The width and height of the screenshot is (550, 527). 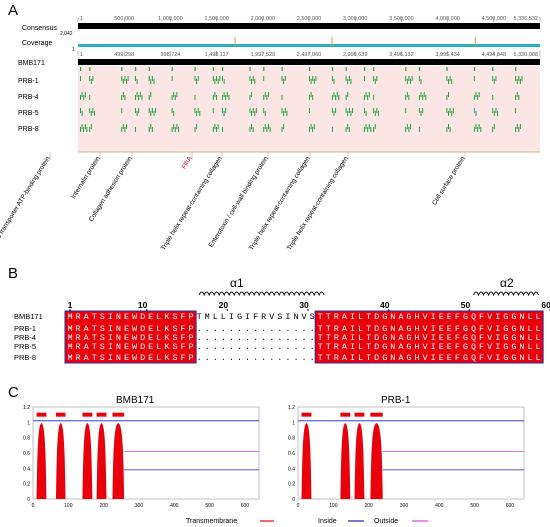 I want to click on plot-title: PRB-1, so click(x=396, y=400).